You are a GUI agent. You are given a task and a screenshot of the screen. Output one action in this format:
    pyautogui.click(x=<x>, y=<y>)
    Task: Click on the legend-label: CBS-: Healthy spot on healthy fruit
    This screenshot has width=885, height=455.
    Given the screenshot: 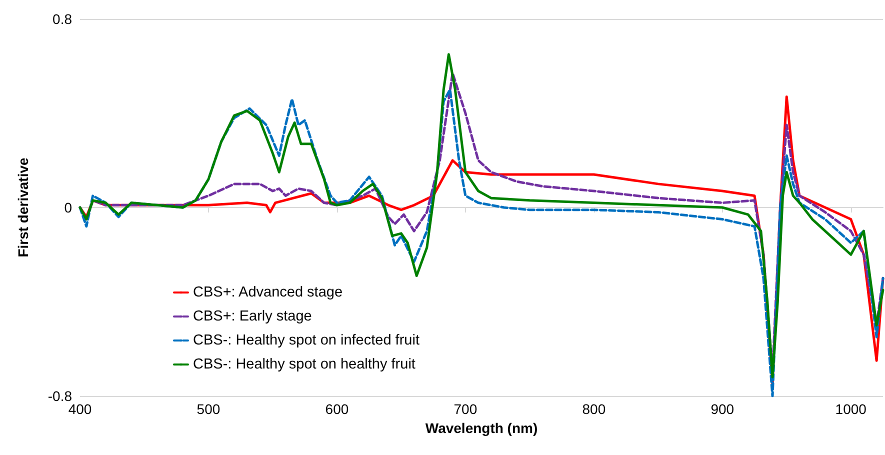 What is the action you would take?
    pyautogui.click(x=304, y=364)
    